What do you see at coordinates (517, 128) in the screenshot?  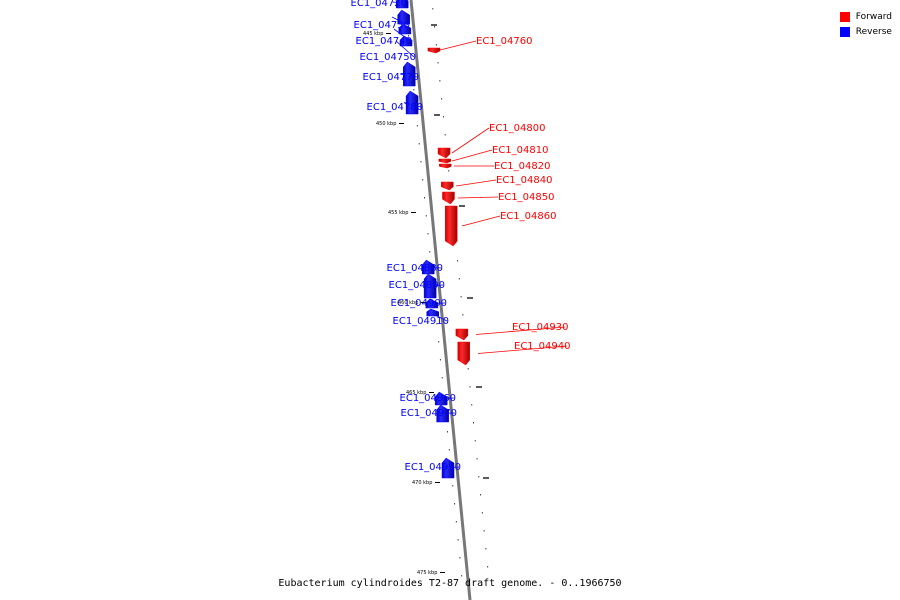 I see `gene-label-ec1_04800: EC1_04800` at bounding box center [517, 128].